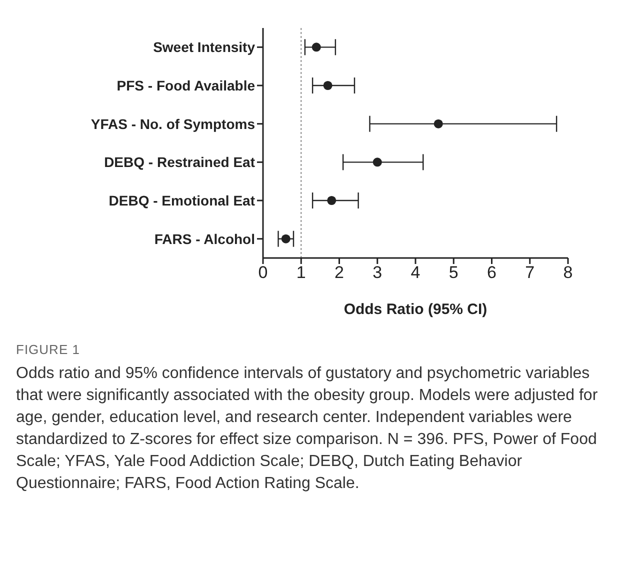 Image resolution: width=620 pixels, height=566 pixels. What do you see at coordinates (530, 272) in the screenshot?
I see `x-tick-label: 7` at bounding box center [530, 272].